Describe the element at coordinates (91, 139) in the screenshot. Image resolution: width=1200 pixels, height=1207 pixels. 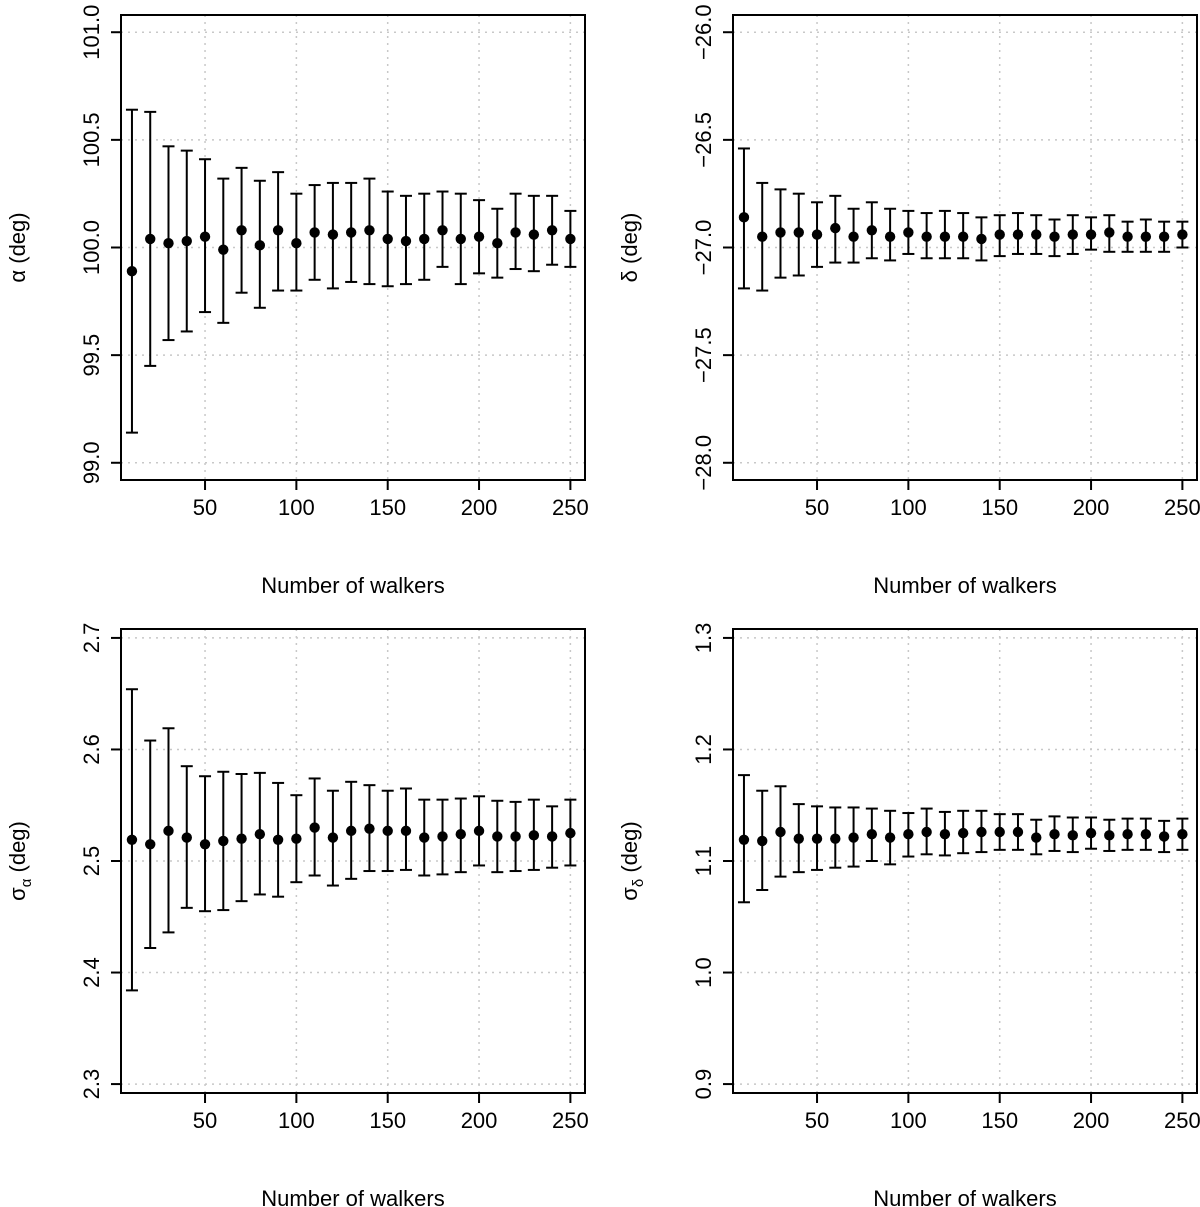
I see `y-tick-label-3: 100.5` at that location.